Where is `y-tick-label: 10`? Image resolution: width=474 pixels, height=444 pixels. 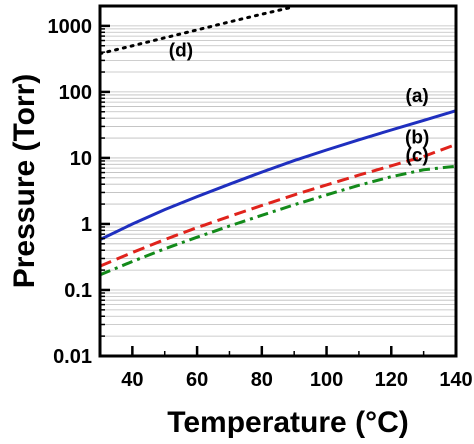
y-tick-label: 10 is located at coordinates (81, 159).